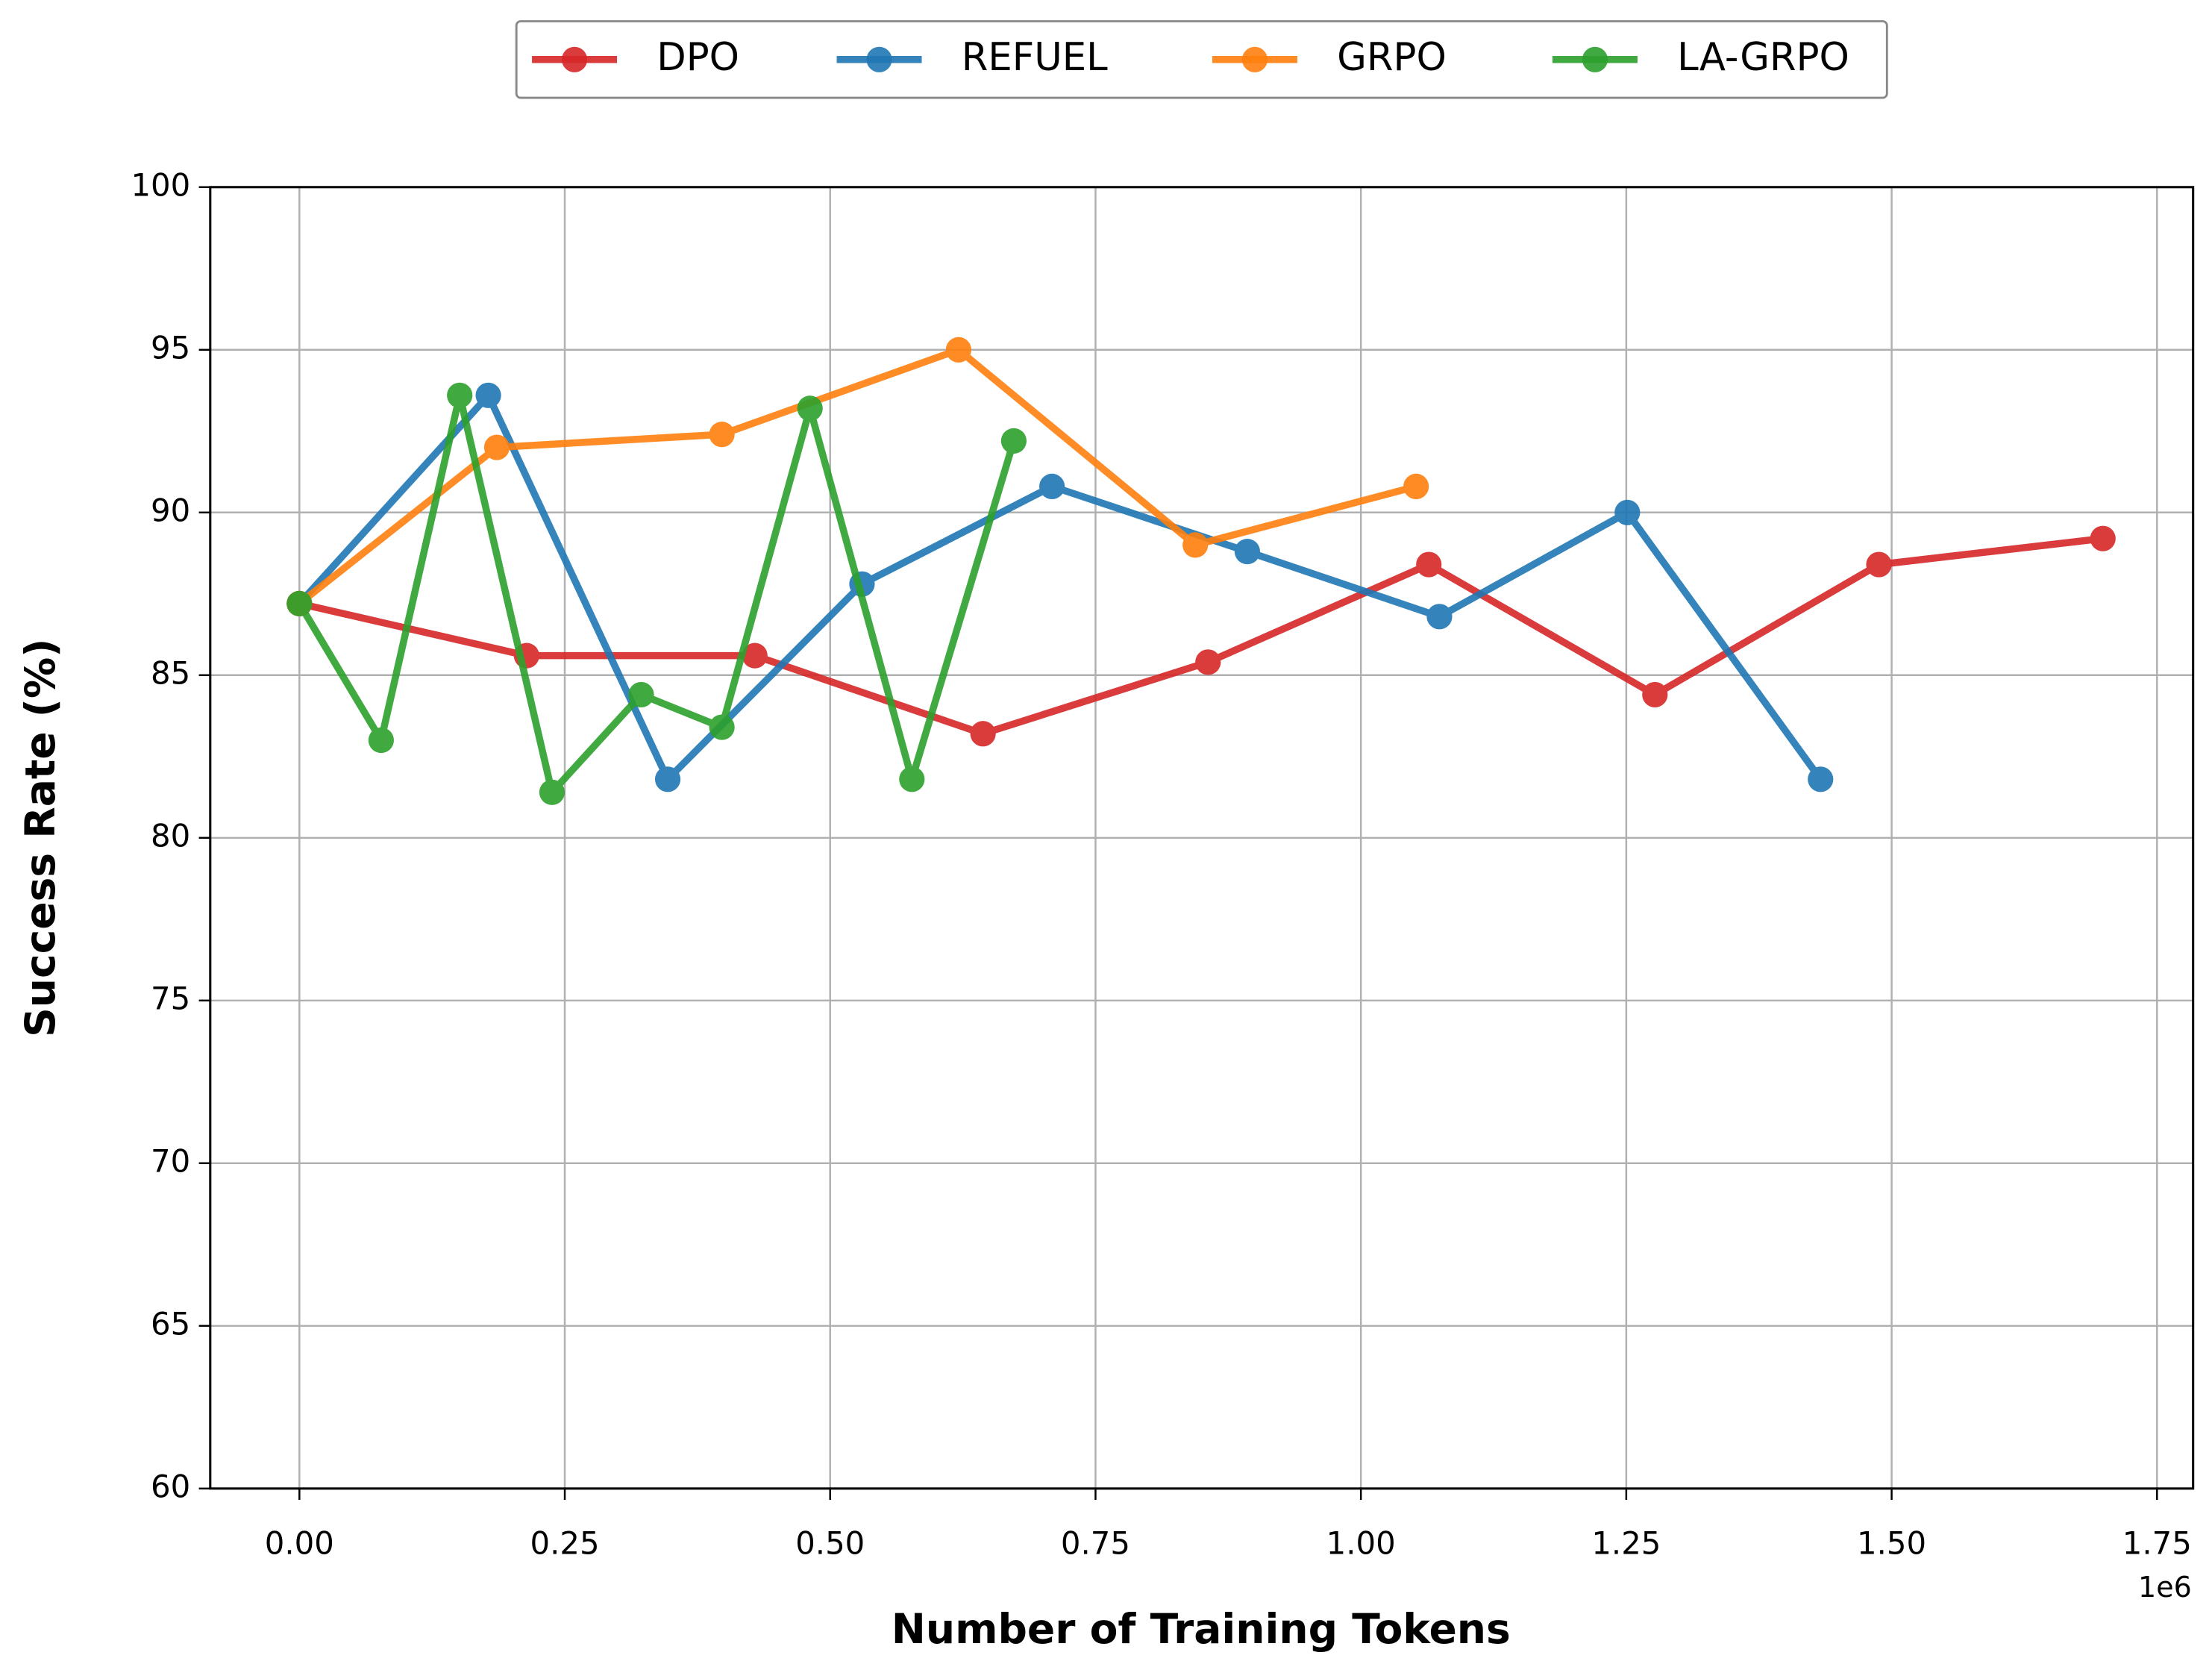  What do you see at coordinates (170, 1323) in the screenshot?
I see `y-tick-label: 65` at bounding box center [170, 1323].